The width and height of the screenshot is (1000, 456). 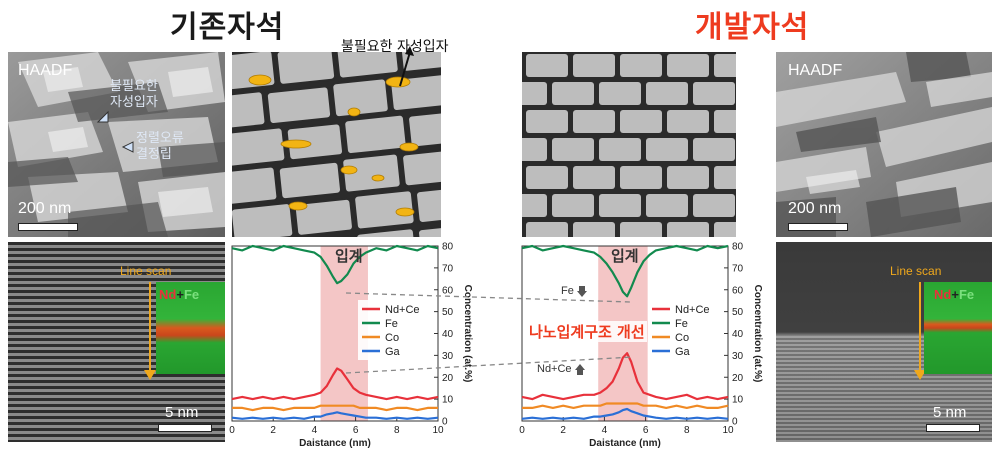 I want to click on eds-map-legend-left: Nd+Fe, so click(x=179, y=294).